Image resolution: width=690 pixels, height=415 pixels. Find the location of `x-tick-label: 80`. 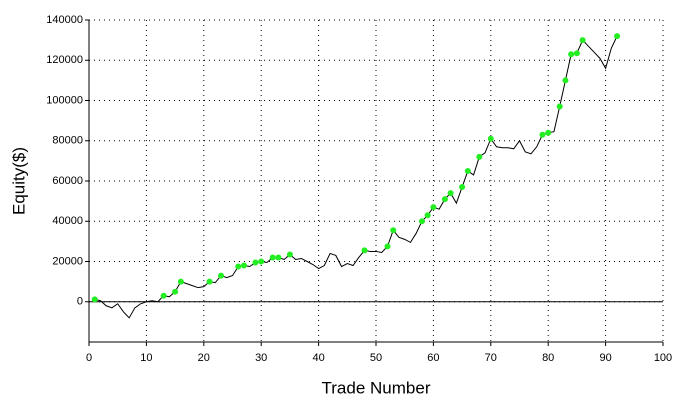

x-tick-label: 80 is located at coordinates (548, 358).